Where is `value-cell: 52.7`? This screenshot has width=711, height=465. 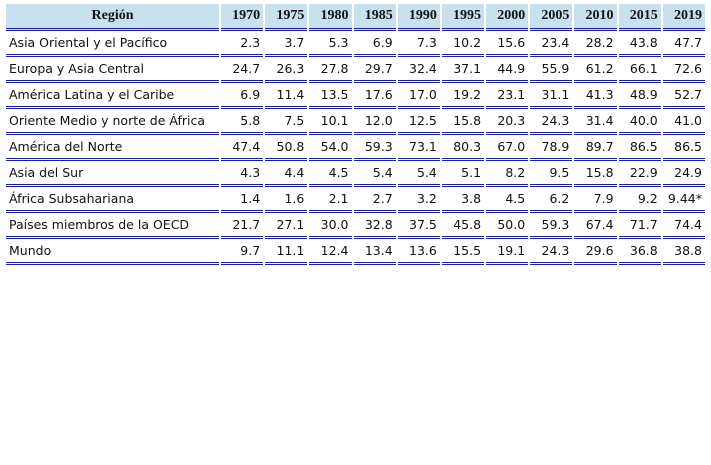
value-cell: 52.7 is located at coordinates (683, 96).